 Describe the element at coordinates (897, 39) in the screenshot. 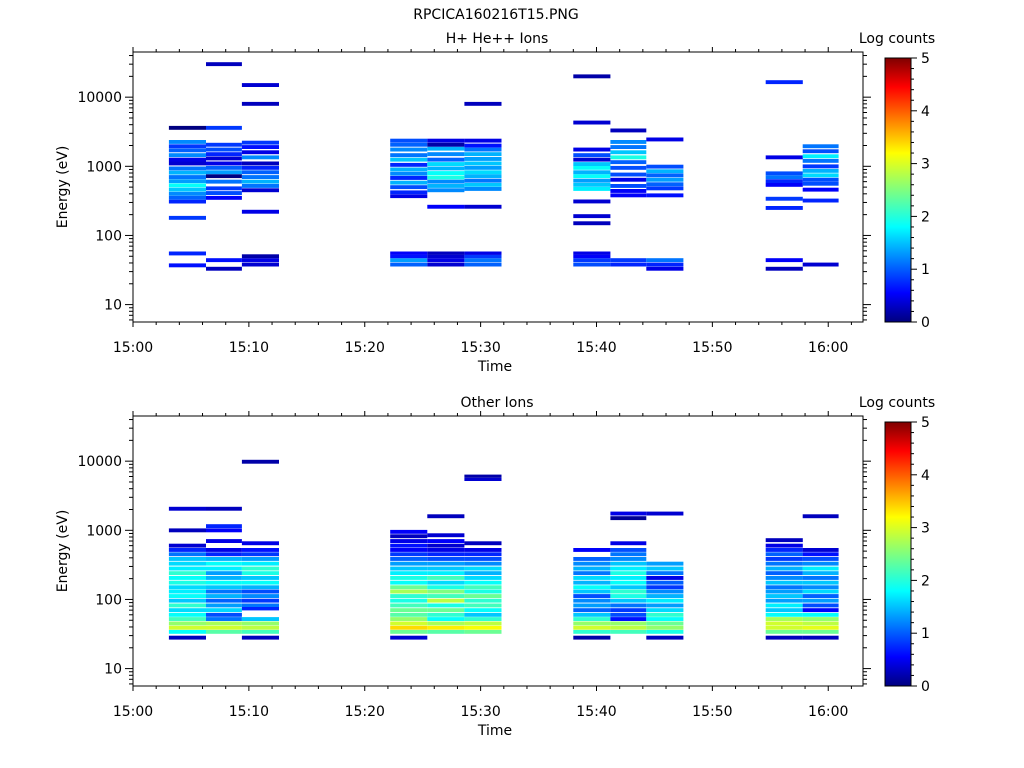

I see `colorbar-label: Log counts` at that location.